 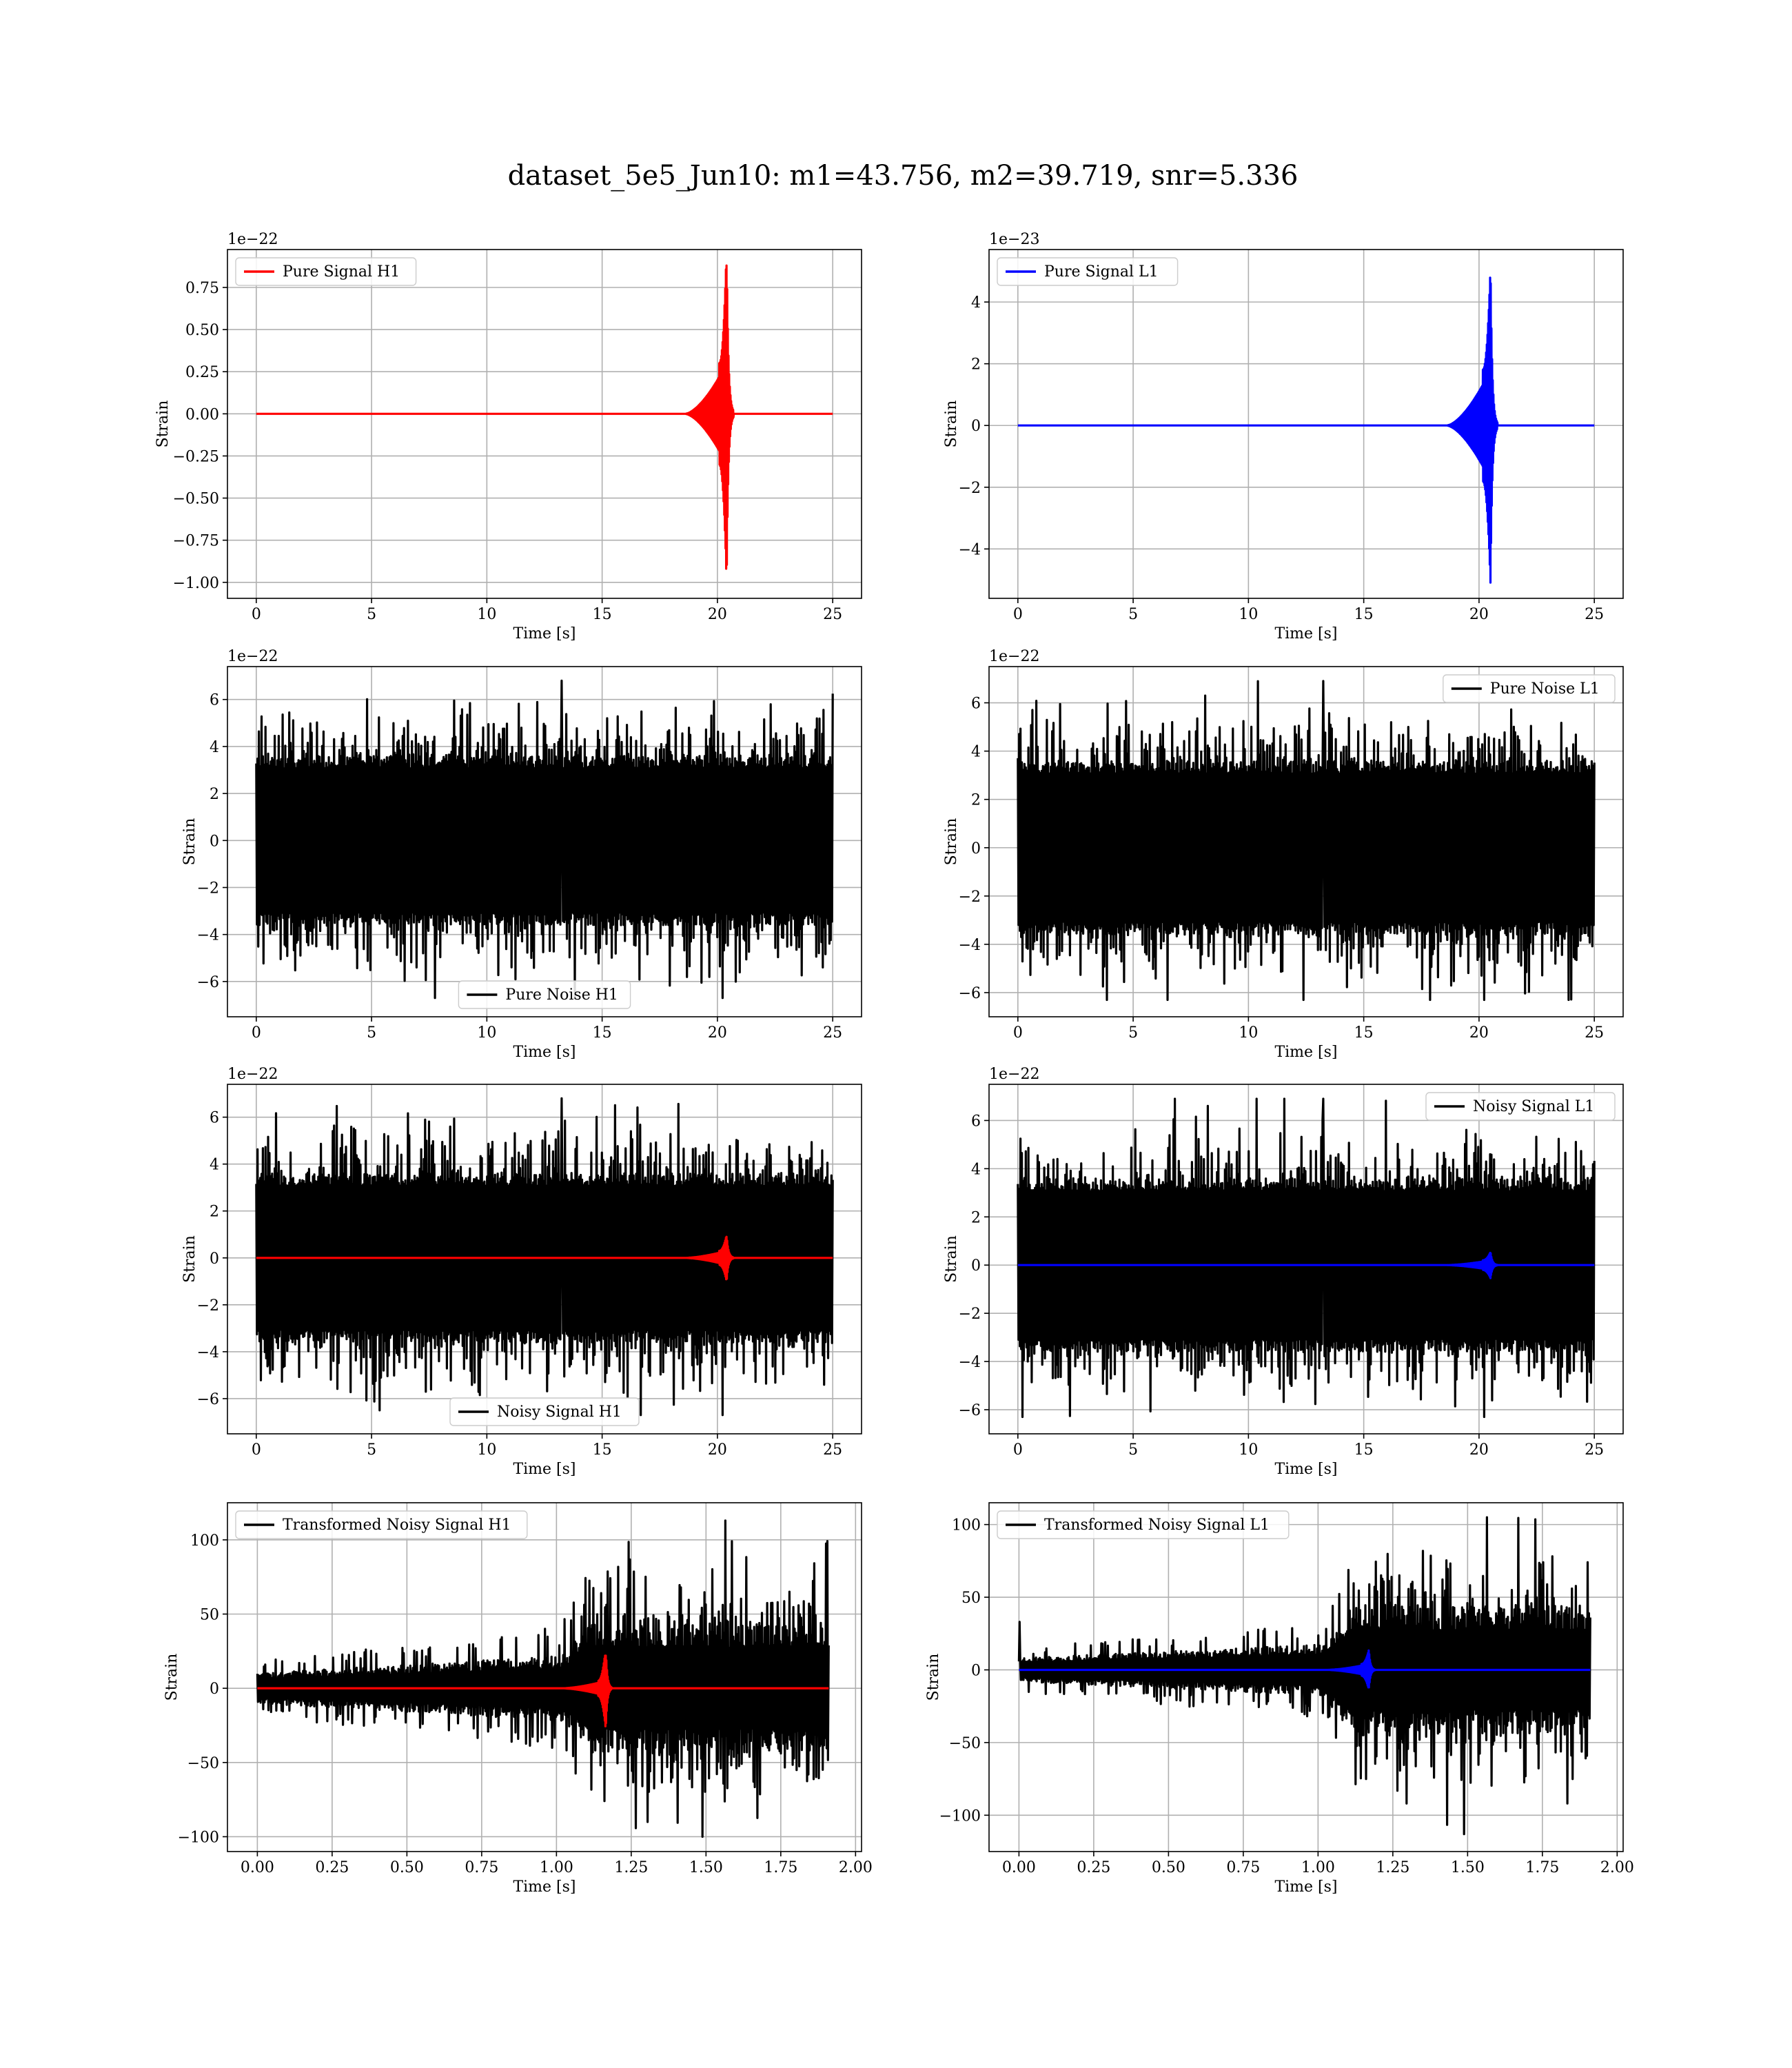 I want to click on x-tick-label: 1.00, so click(x=1318, y=1867).